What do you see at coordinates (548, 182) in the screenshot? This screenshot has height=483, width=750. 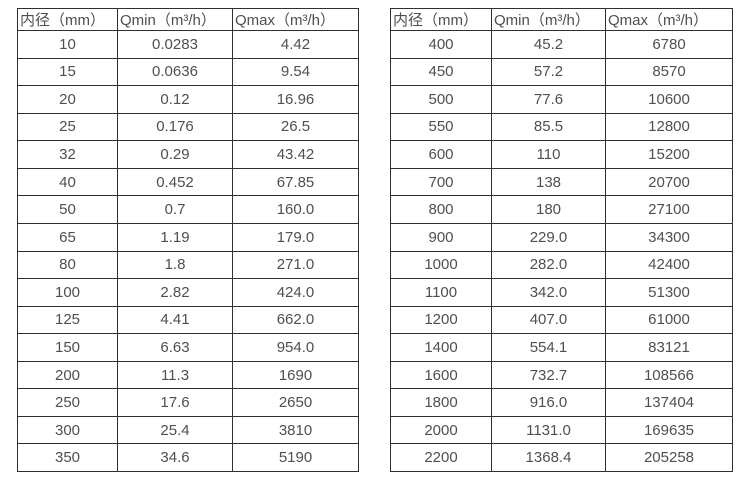 I see `table-cell: 138` at bounding box center [548, 182].